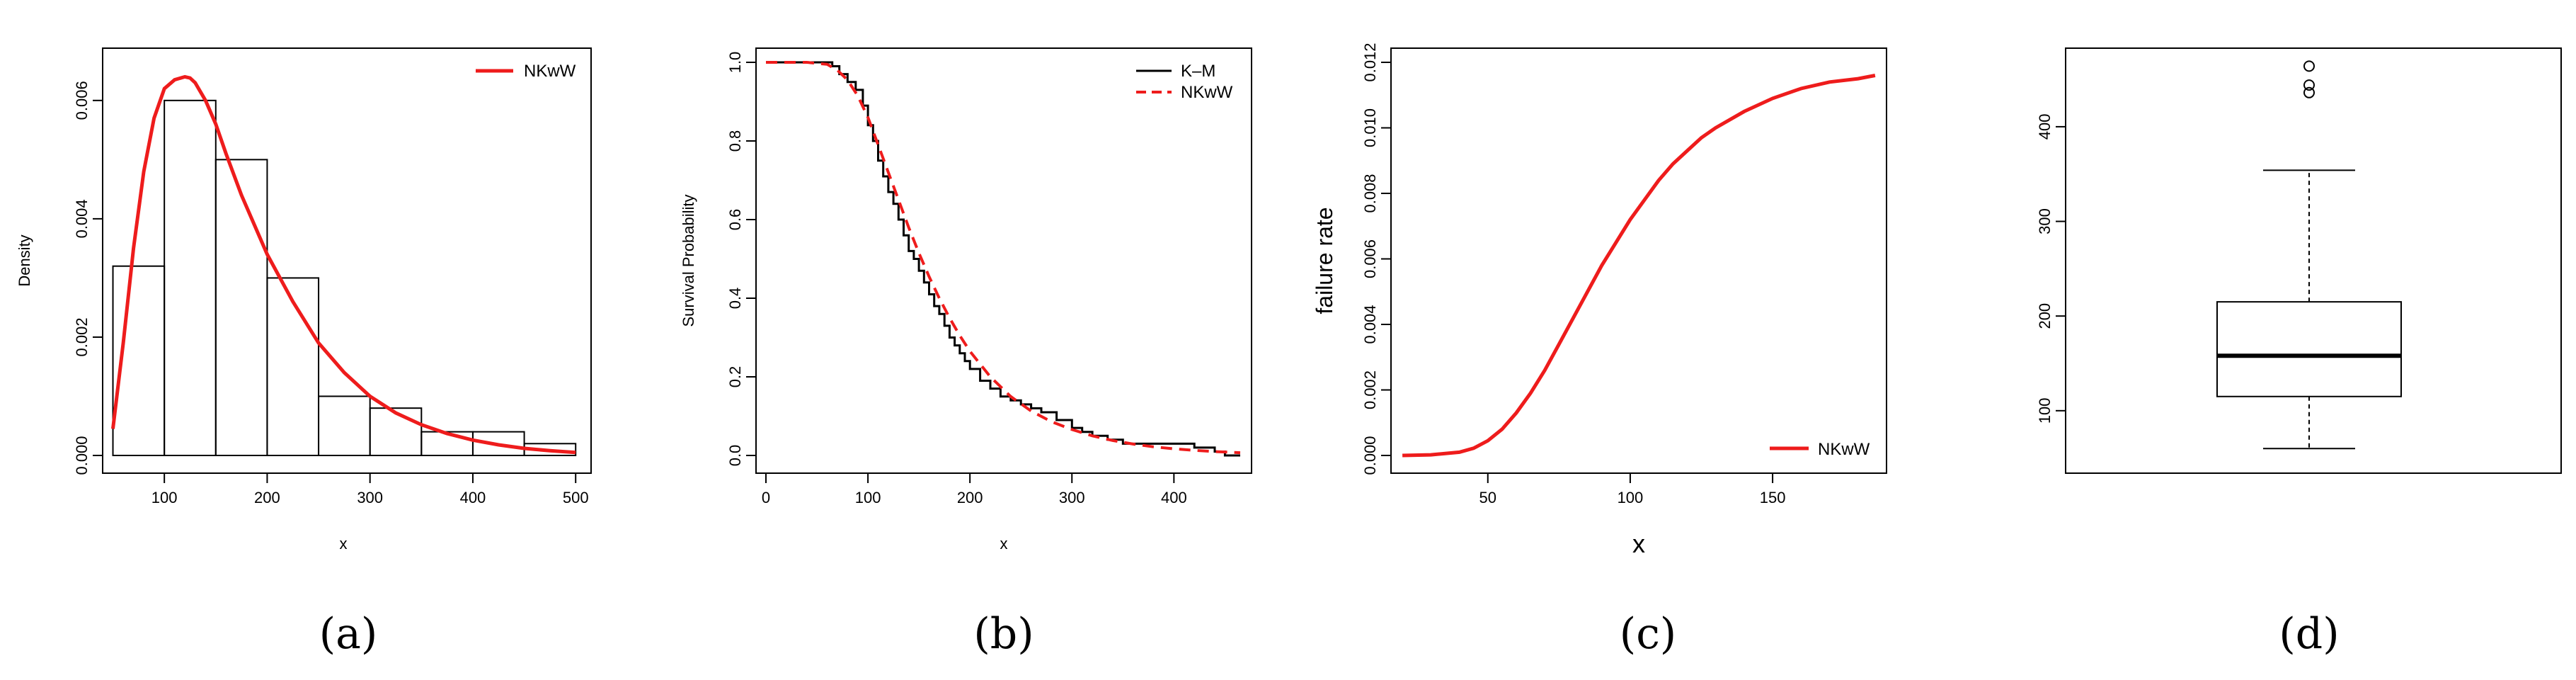  Describe the element at coordinates (2045, 221) in the screenshot. I see `y-tick-label: 300` at that location.